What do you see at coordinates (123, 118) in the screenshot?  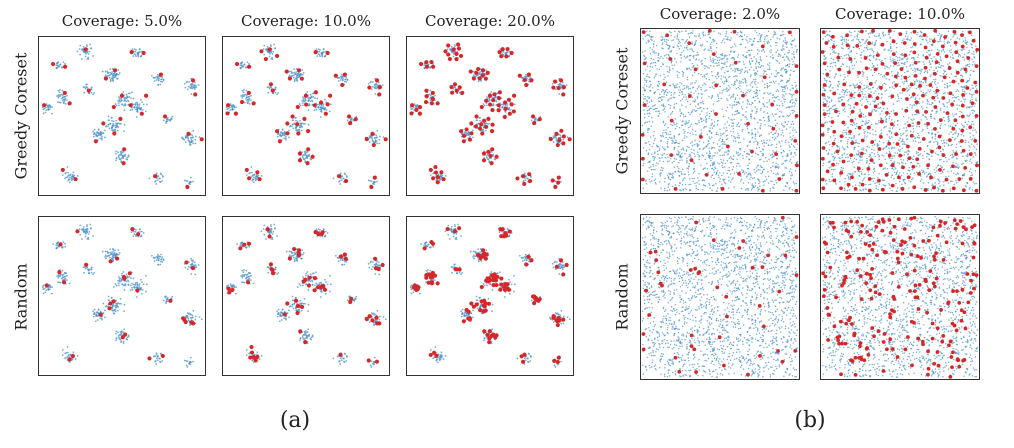 I see `selected-points-series` at bounding box center [123, 118].